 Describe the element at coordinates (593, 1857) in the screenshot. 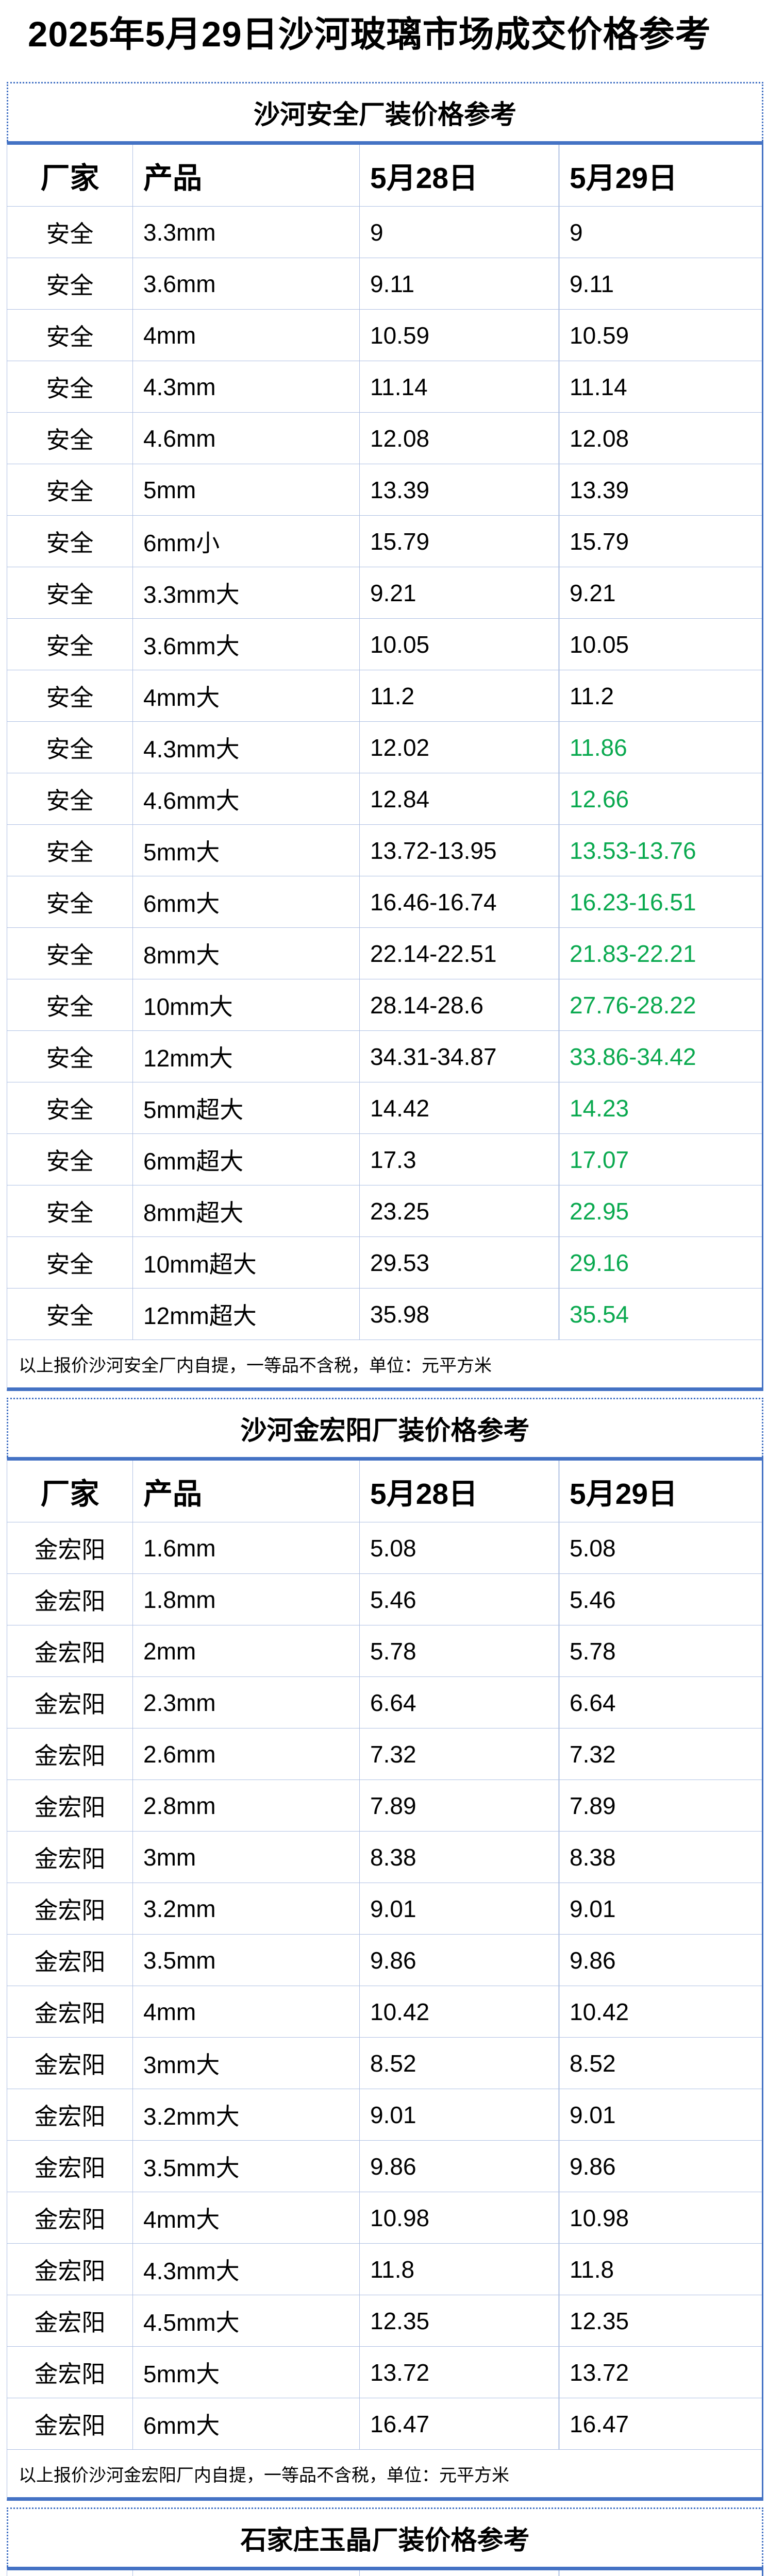

I see `price-may29-cell: 8.38` at that location.